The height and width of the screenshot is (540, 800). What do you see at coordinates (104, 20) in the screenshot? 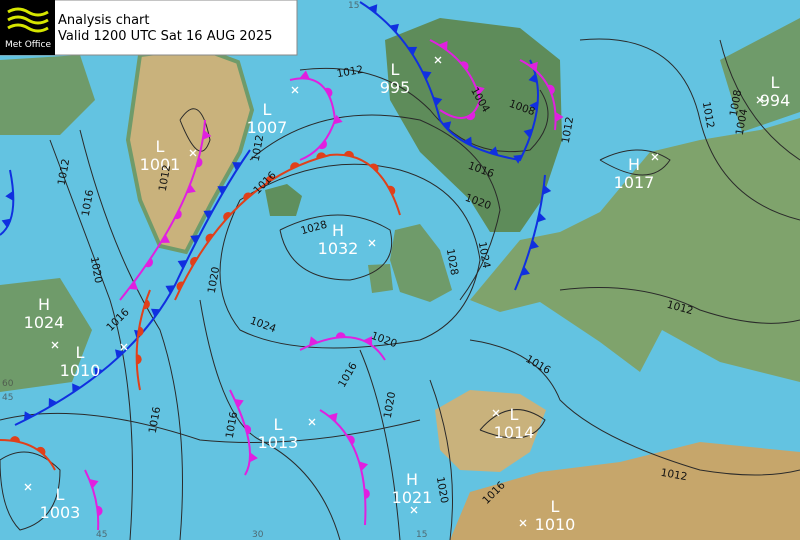
I see `chart-title: Analysis chart` at bounding box center [104, 20].